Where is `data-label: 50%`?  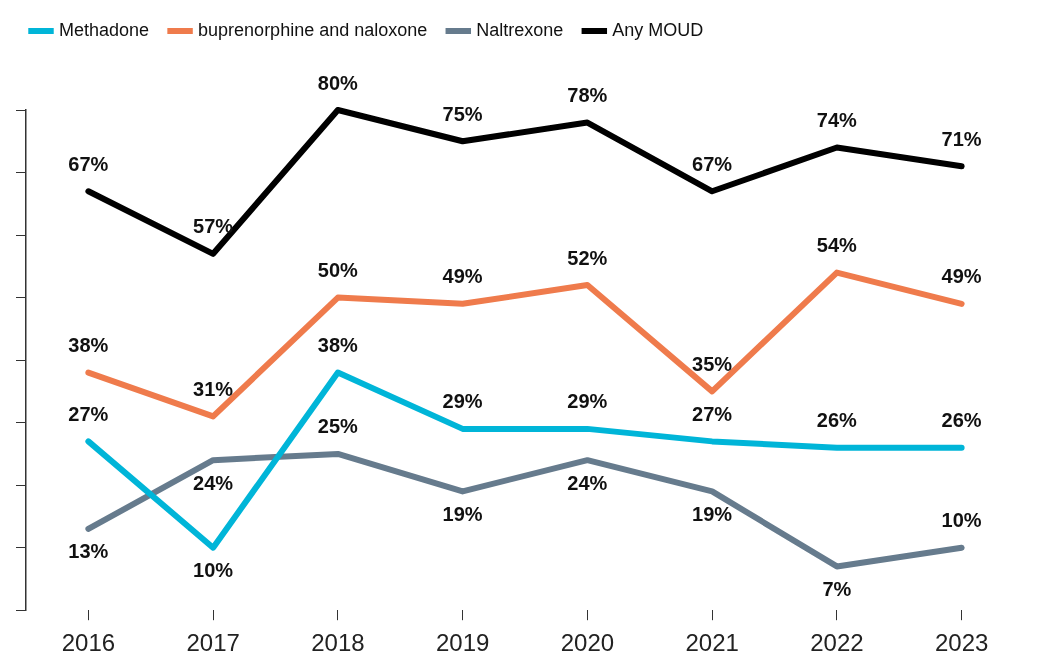 data-label: 50% is located at coordinates (338, 270).